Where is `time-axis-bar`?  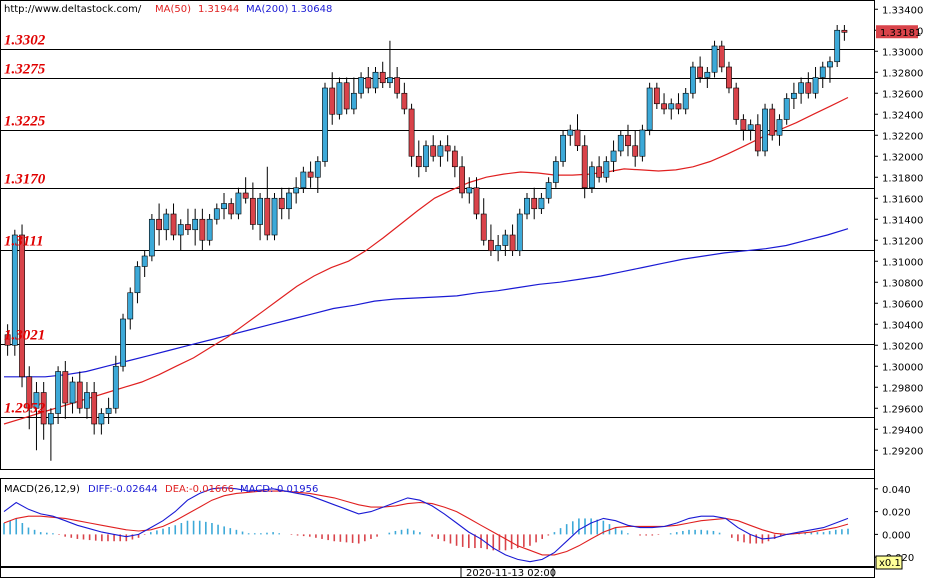 time-axis-bar is located at coordinates (437, 572).